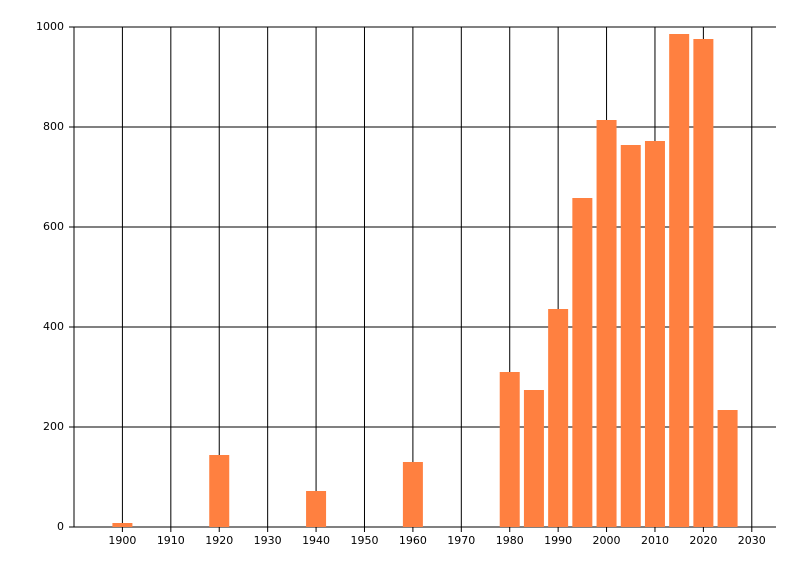  I want to click on x-tick-label: 1950, so click(364, 540).